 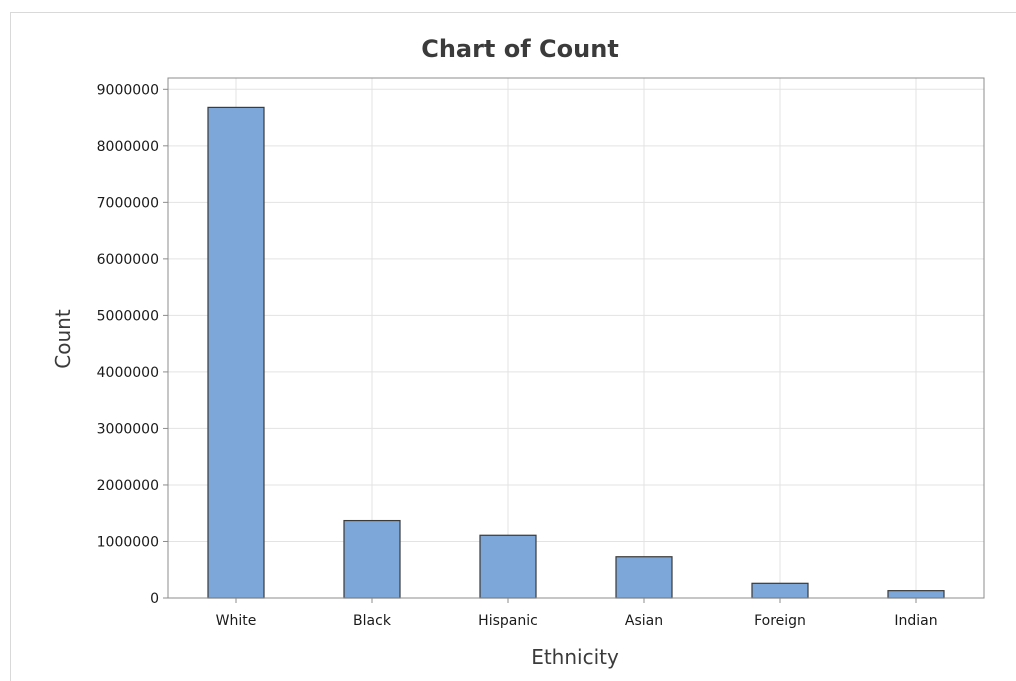 I want to click on x-tick-label: Foreign, so click(x=780, y=621).